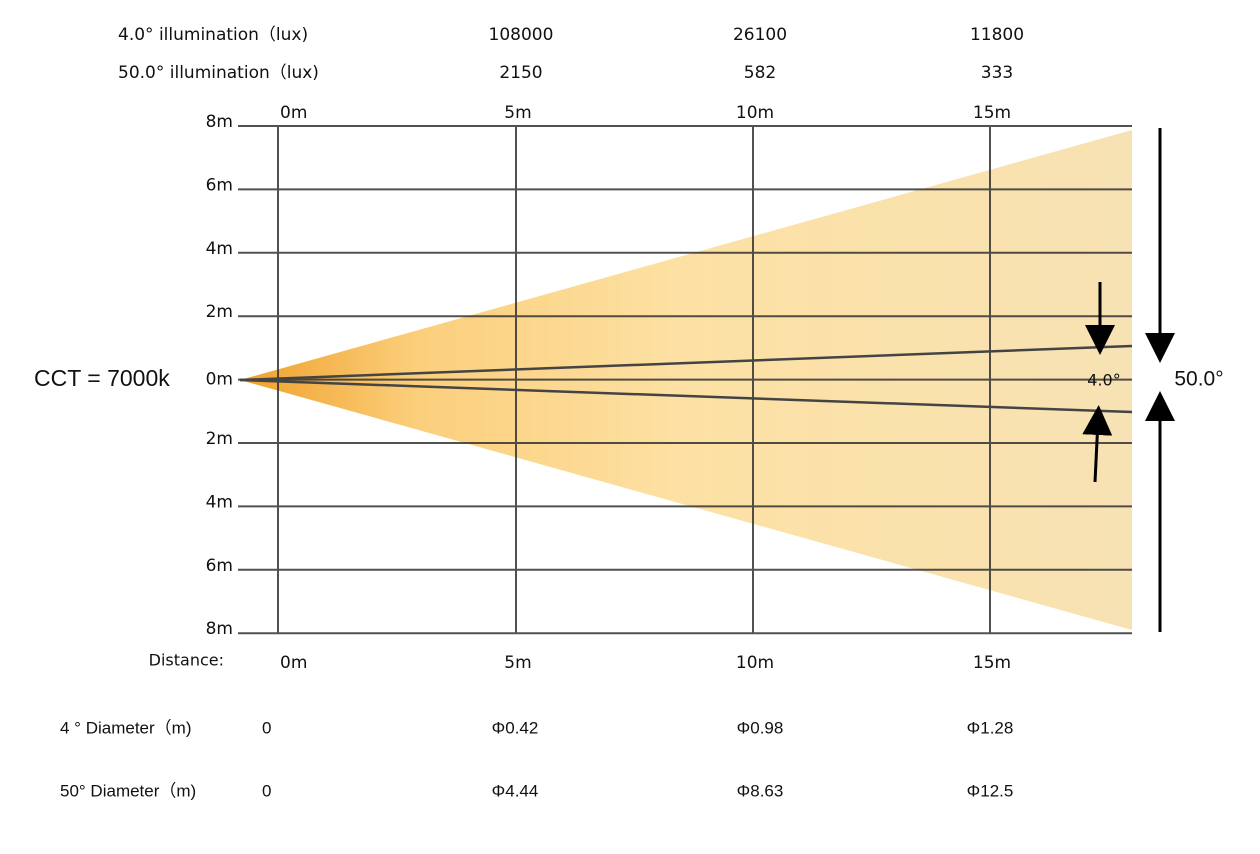  Describe the element at coordinates (997, 35) in the screenshot. I see `illumination-value: 11800` at that location.